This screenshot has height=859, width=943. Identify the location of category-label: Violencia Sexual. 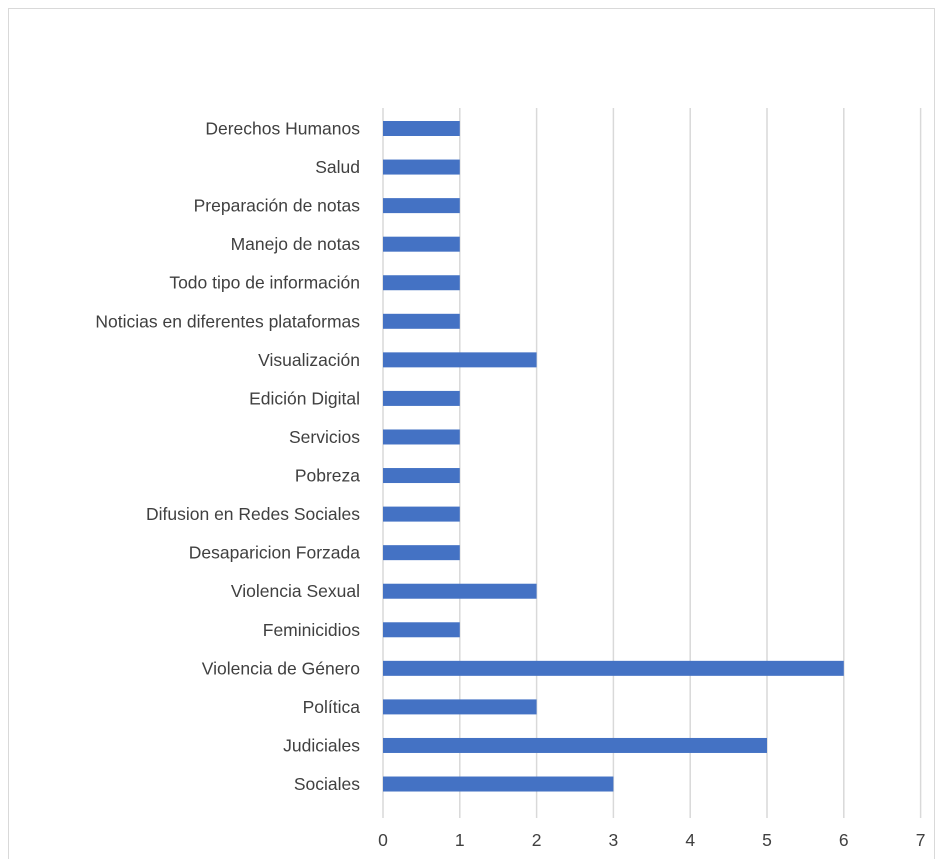
(295, 591).